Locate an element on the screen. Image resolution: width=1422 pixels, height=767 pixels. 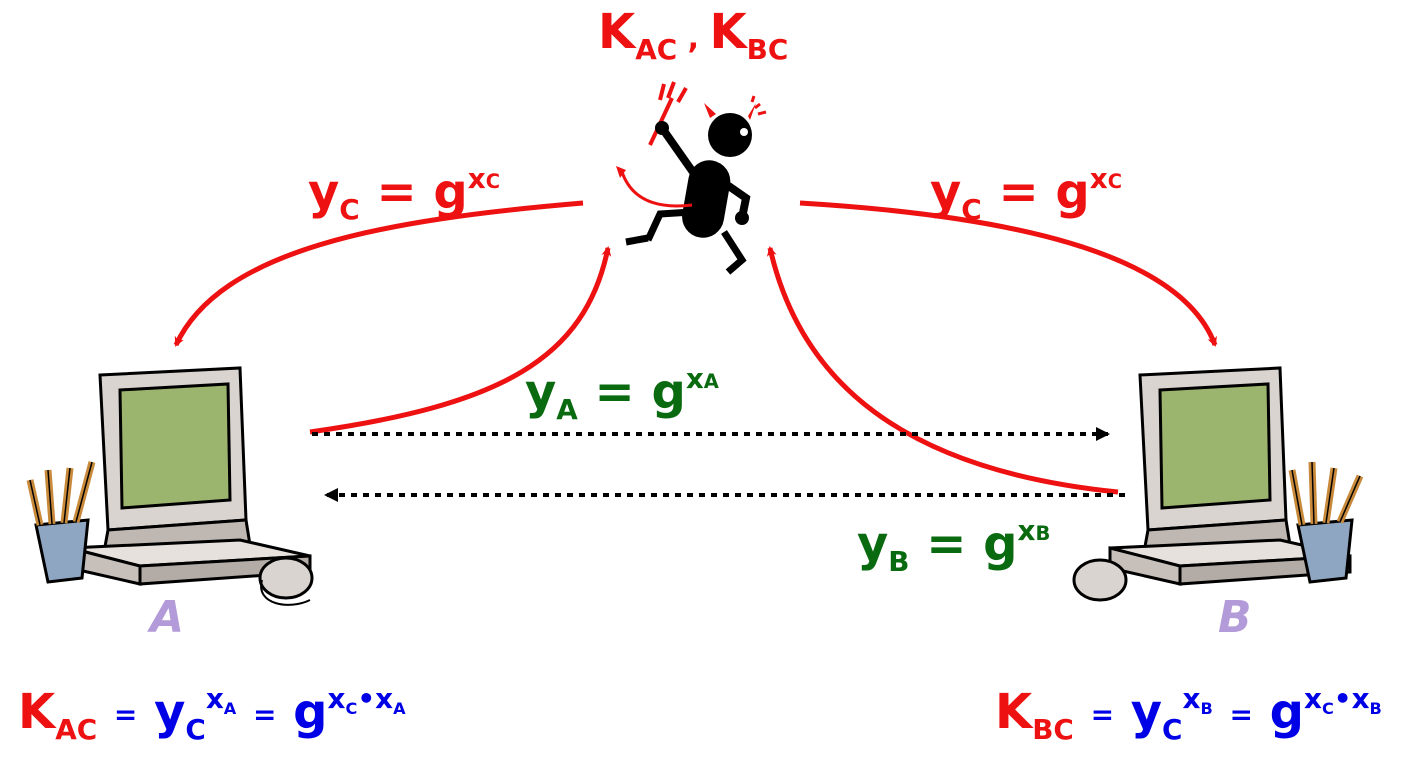
computer-icon-right is located at coordinates (1218, 484).